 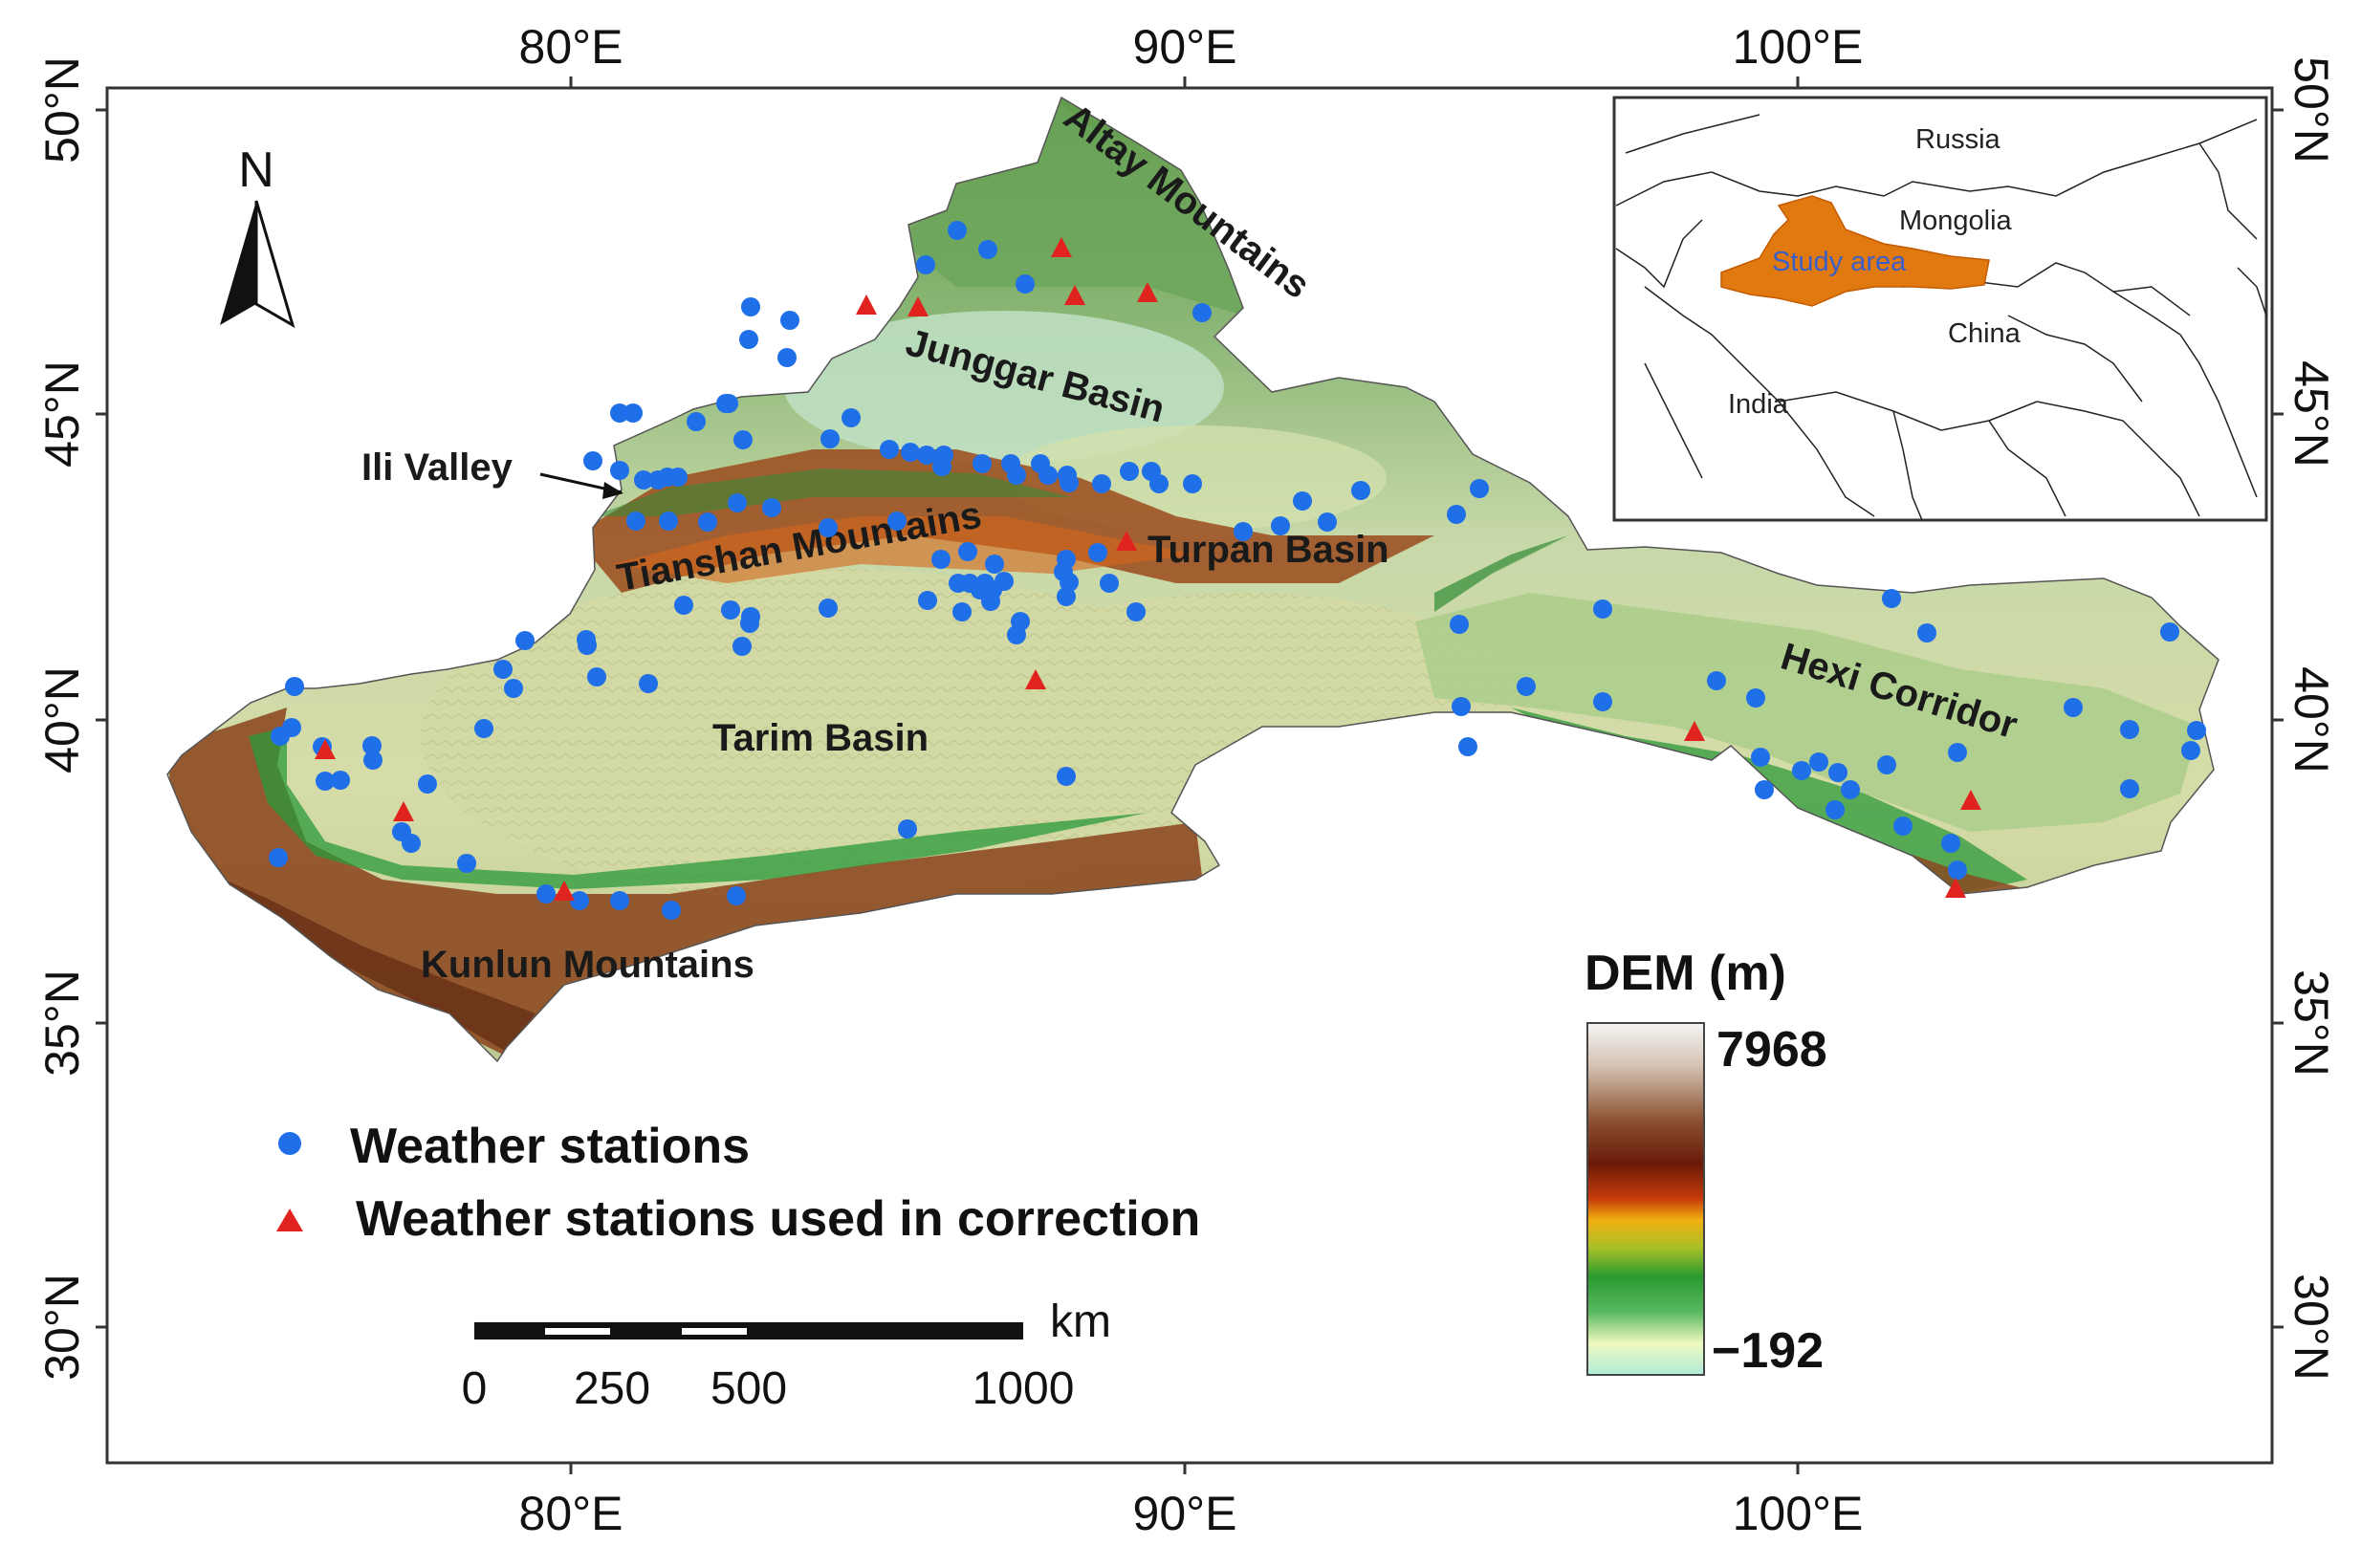 I want to click on lon-tick-top-80: 80°E, so click(x=571, y=47).